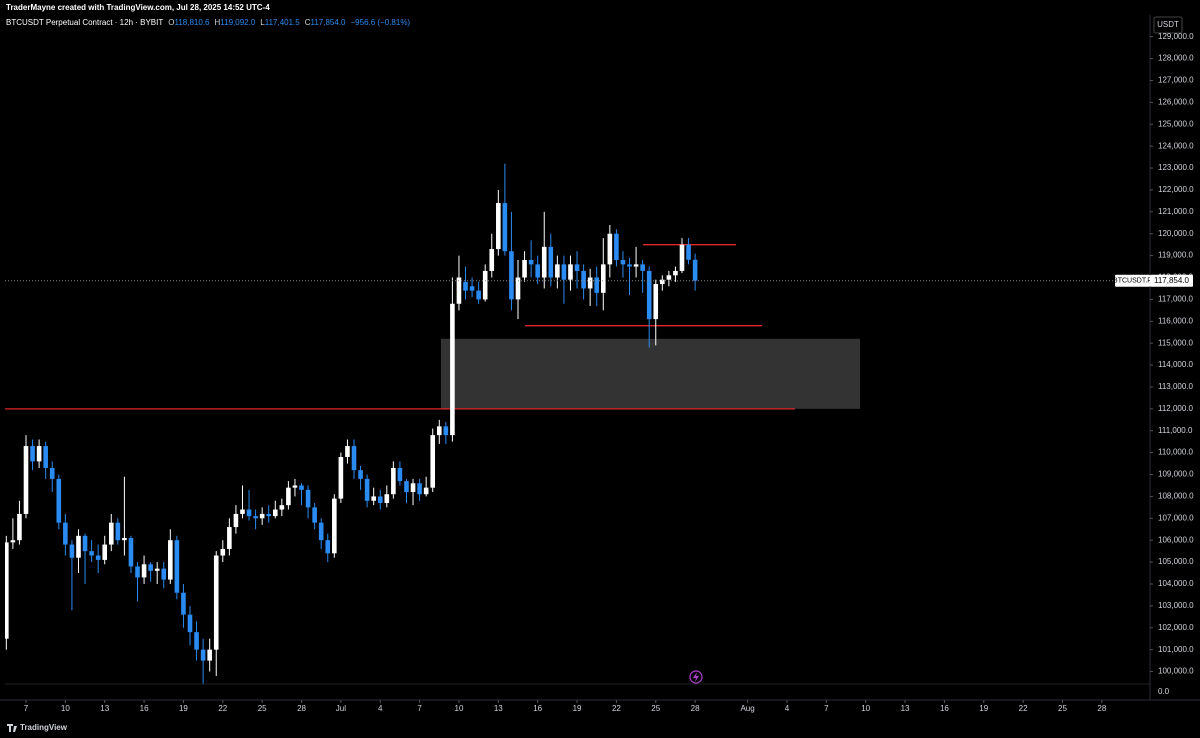  Describe the element at coordinates (307, 22) in the screenshot. I see `ohlc-key: C` at that location.